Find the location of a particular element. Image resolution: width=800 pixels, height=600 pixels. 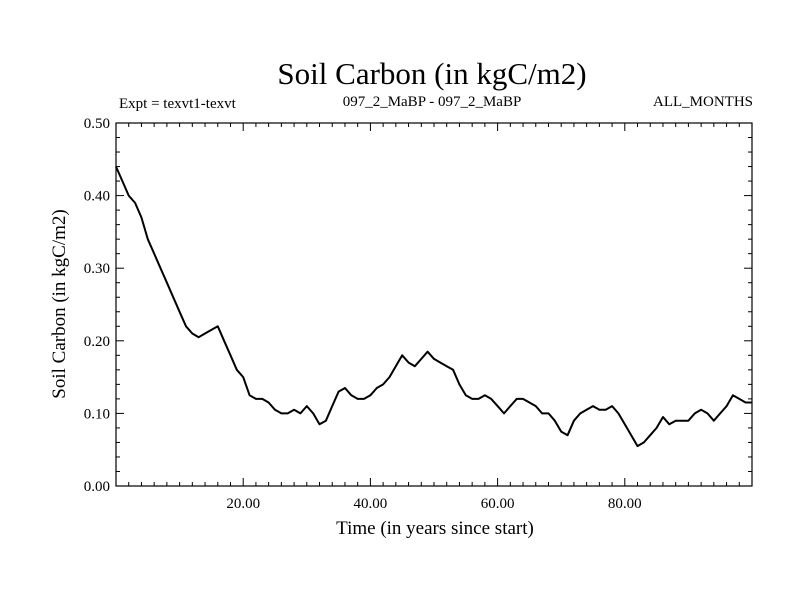

subtitle-experiment: Expt = texvt1-texvt is located at coordinates (178, 104).